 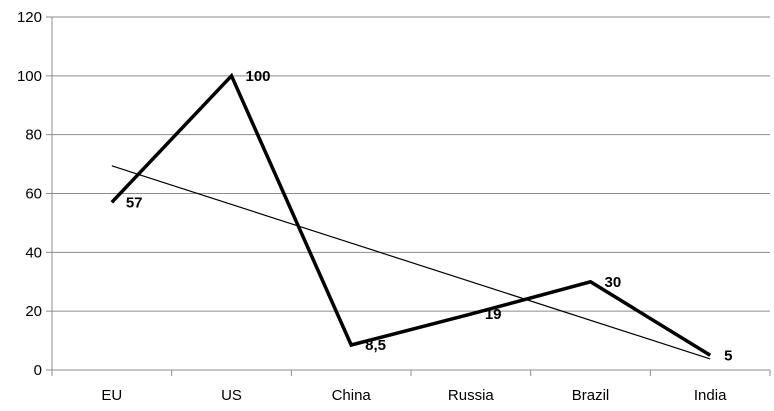 I want to click on y-tick-label: 0, so click(x=38, y=370).